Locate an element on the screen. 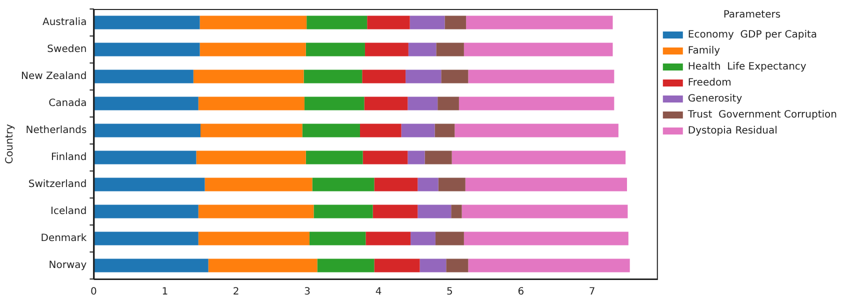 This screenshot has width=851, height=303. x-tick-label: 4 is located at coordinates (378, 292).